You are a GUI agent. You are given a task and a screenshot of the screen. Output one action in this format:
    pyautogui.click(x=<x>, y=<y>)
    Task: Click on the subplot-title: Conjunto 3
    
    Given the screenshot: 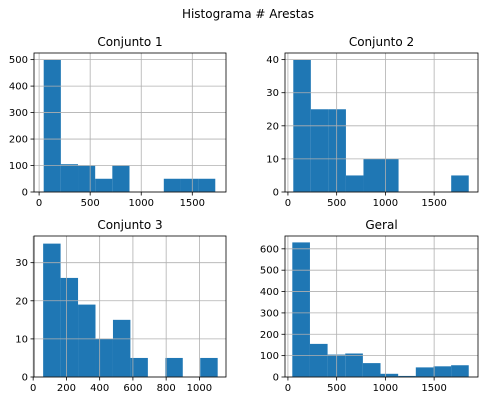 What is the action you would take?
    pyautogui.click(x=129, y=225)
    